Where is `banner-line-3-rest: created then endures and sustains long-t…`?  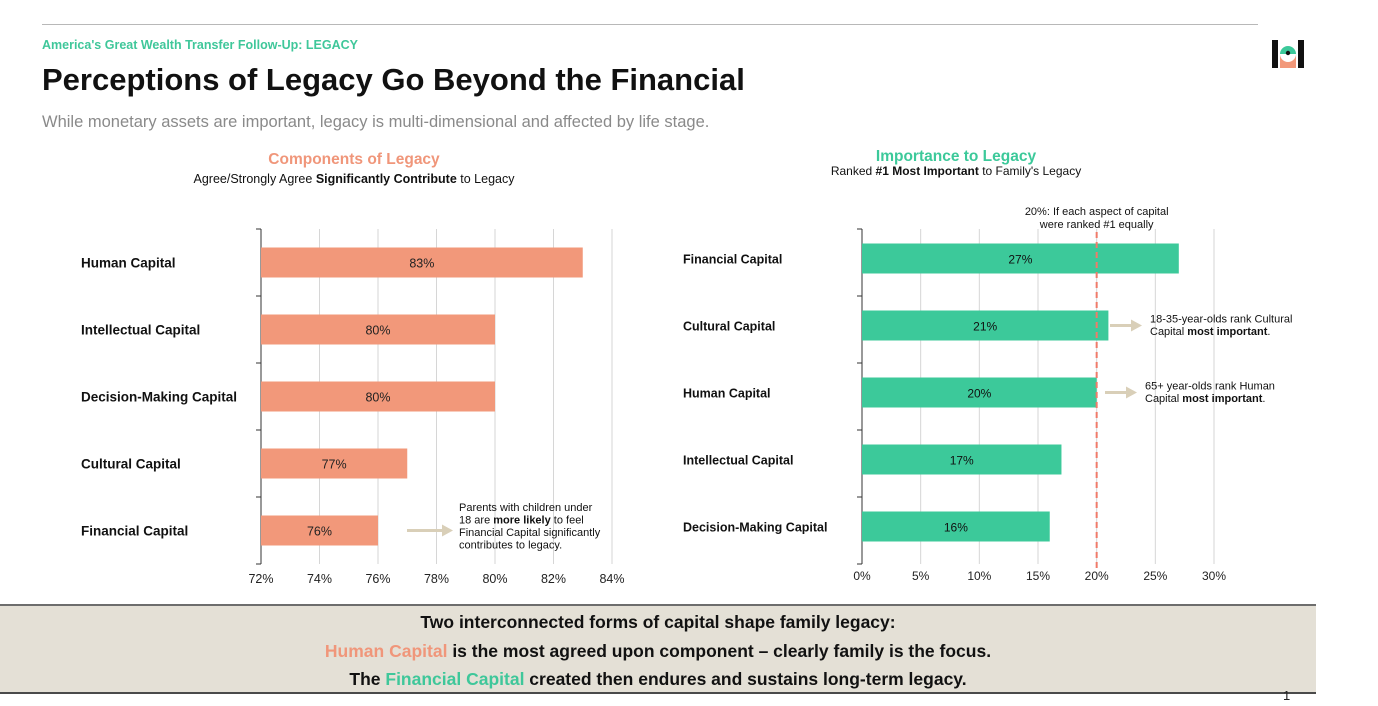 banner-line-3-rest: created then endures and sustains long-t… is located at coordinates (745, 679).